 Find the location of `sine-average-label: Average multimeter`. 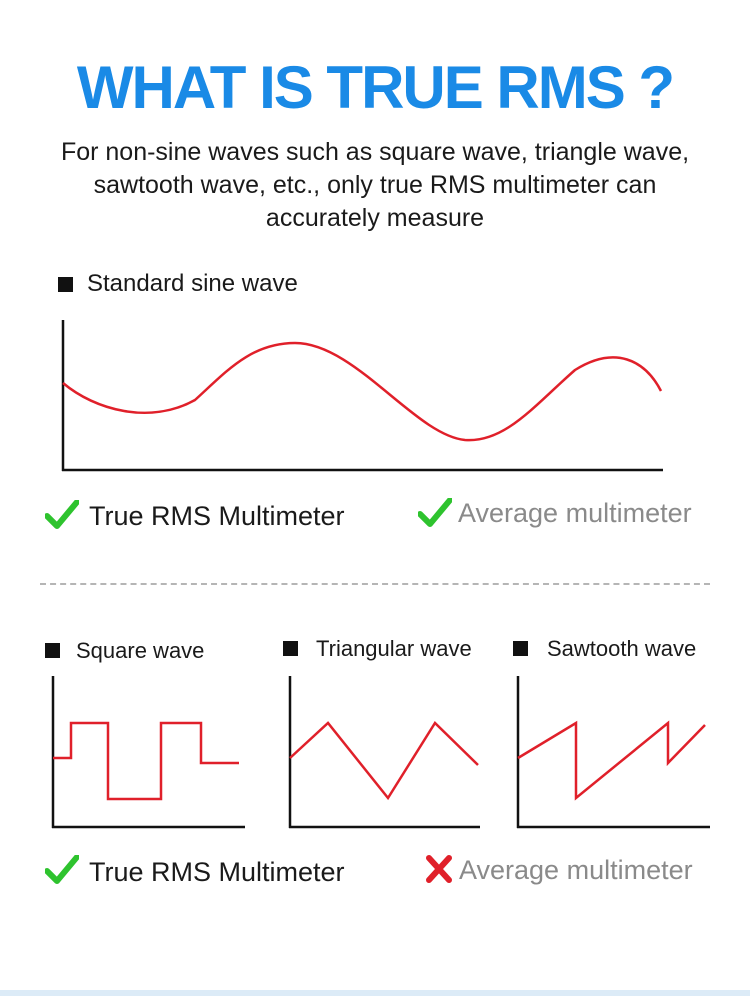

sine-average-label: Average multimeter is located at coordinates (575, 513).